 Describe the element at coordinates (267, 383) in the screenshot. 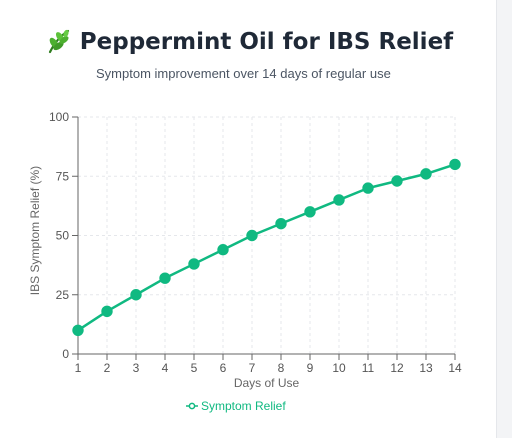

I see `x-axis-label: Days of Use` at that location.